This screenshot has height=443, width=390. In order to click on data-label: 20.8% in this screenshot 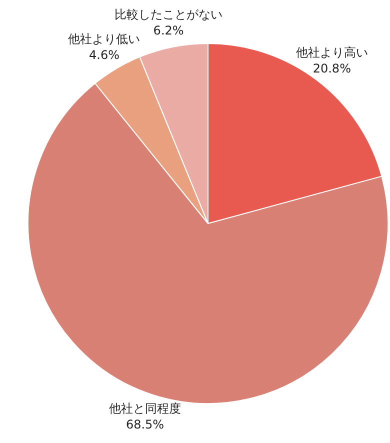, I will do `click(331, 69)`.